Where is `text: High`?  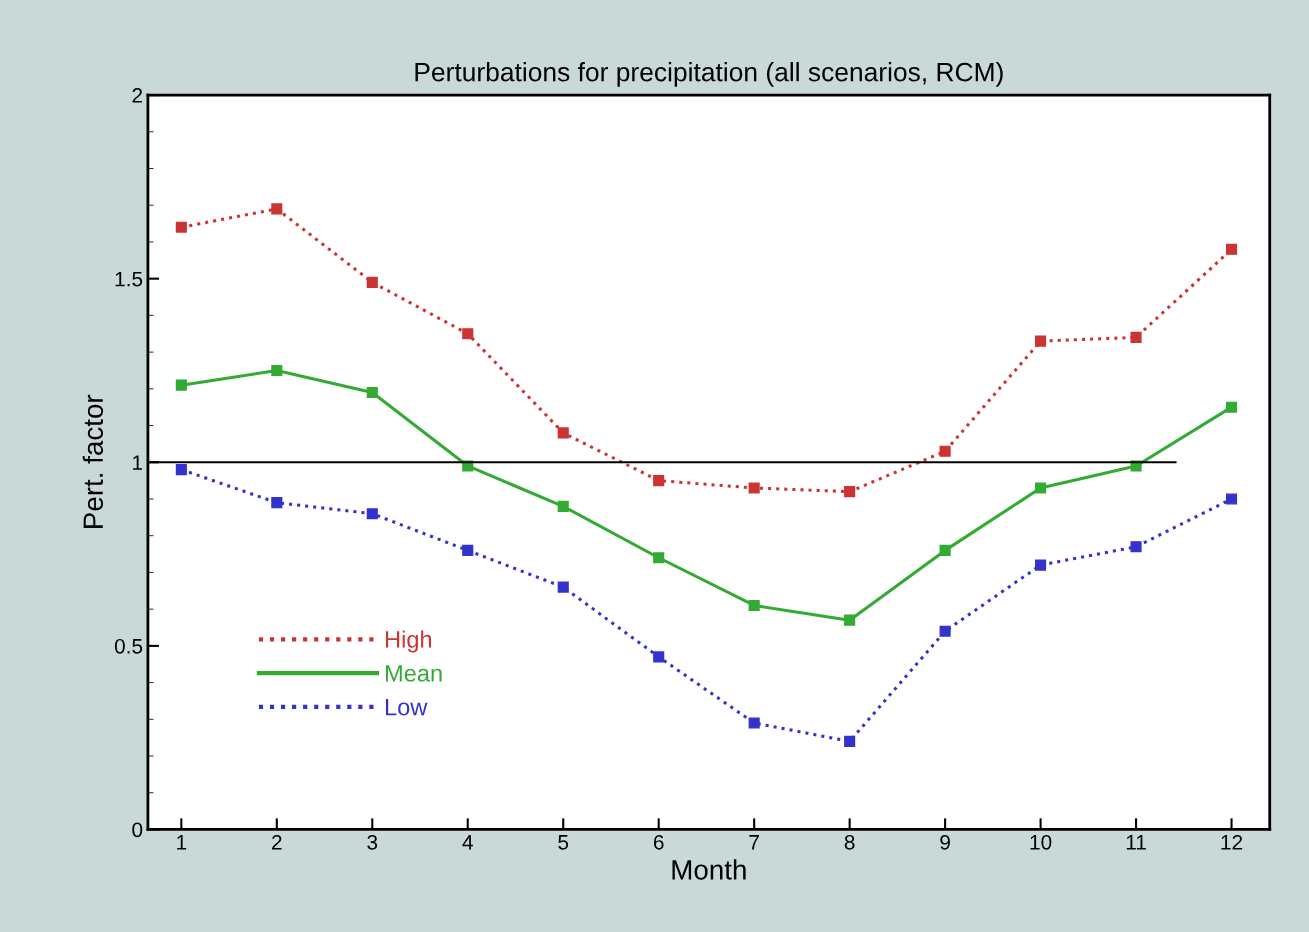 text: High is located at coordinates (408, 641).